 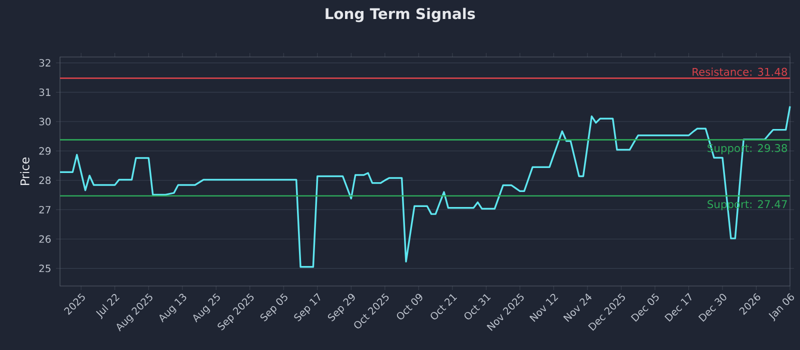 What do you see at coordinates (45, 239) in the screenshot?
I see `y-tick-label: 26` at bounding box center [45, 239].